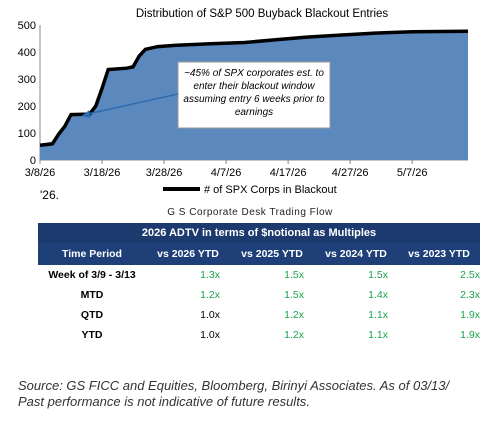  I want to click on row-period: QTD, so click(92, 315).